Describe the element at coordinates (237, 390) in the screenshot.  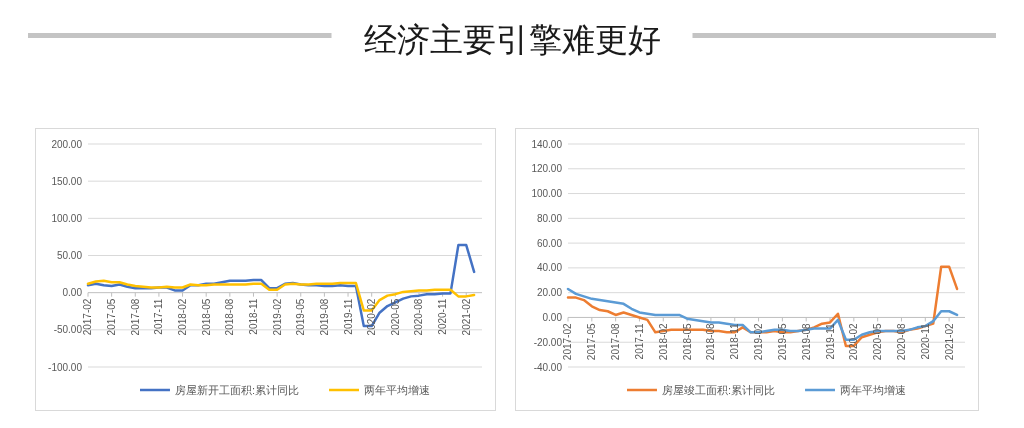
I see `legend-label: 房屋新开工面积:累计同比` at that location.